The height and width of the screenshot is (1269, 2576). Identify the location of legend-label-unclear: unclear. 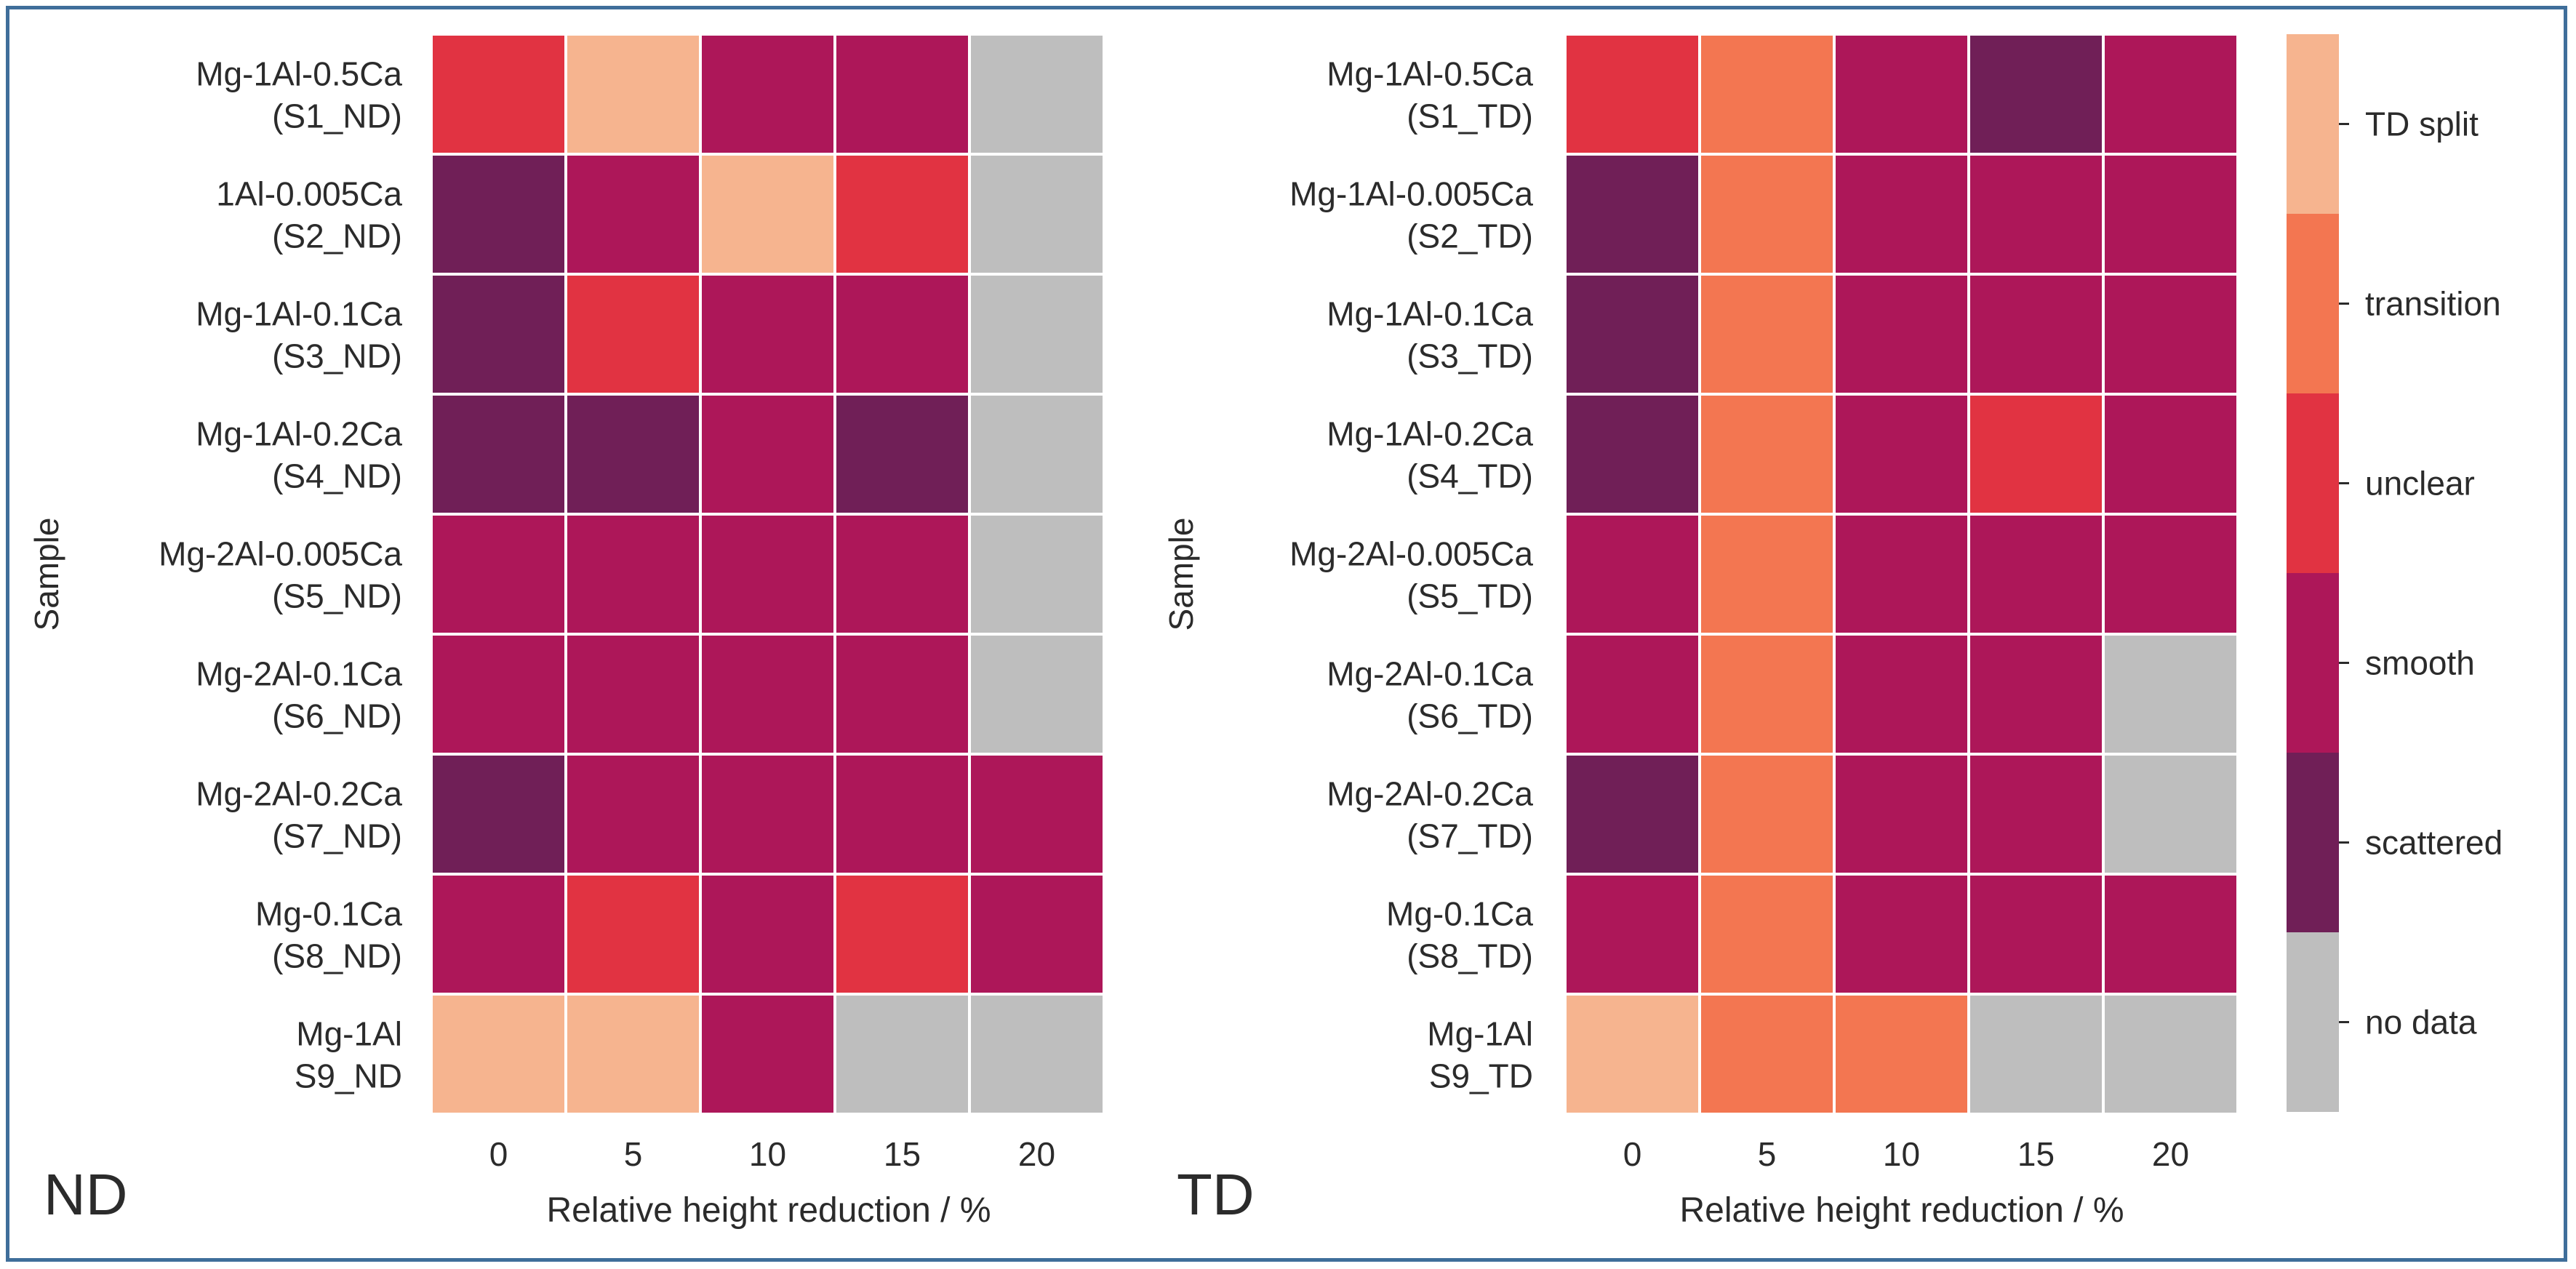
(2420, 484).